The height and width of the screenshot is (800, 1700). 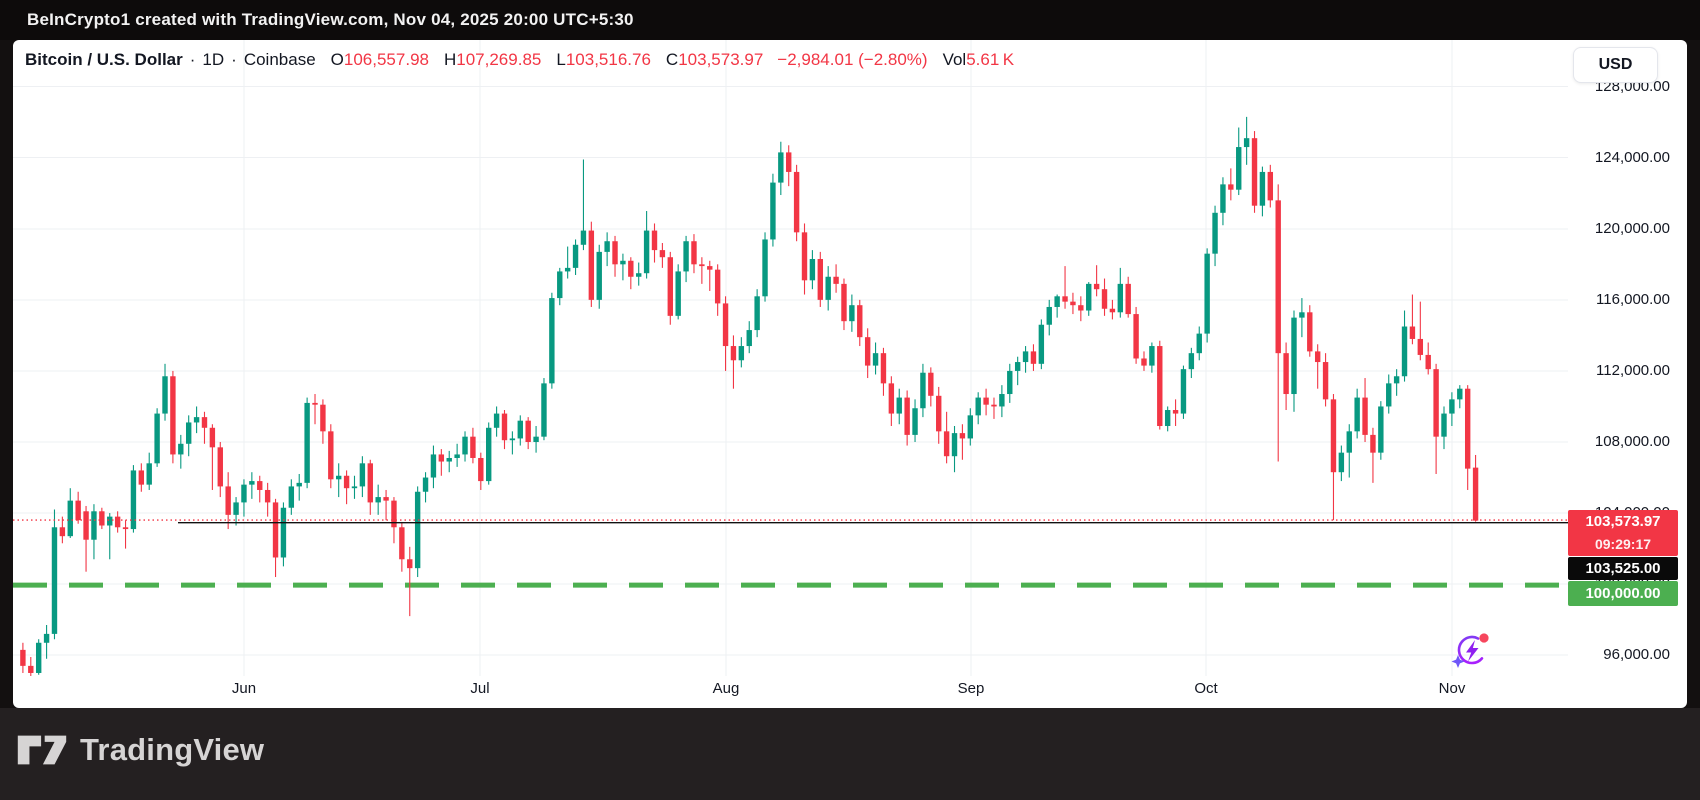 I want to click on tradingview-logo-icon, so click(x=42, y=750).